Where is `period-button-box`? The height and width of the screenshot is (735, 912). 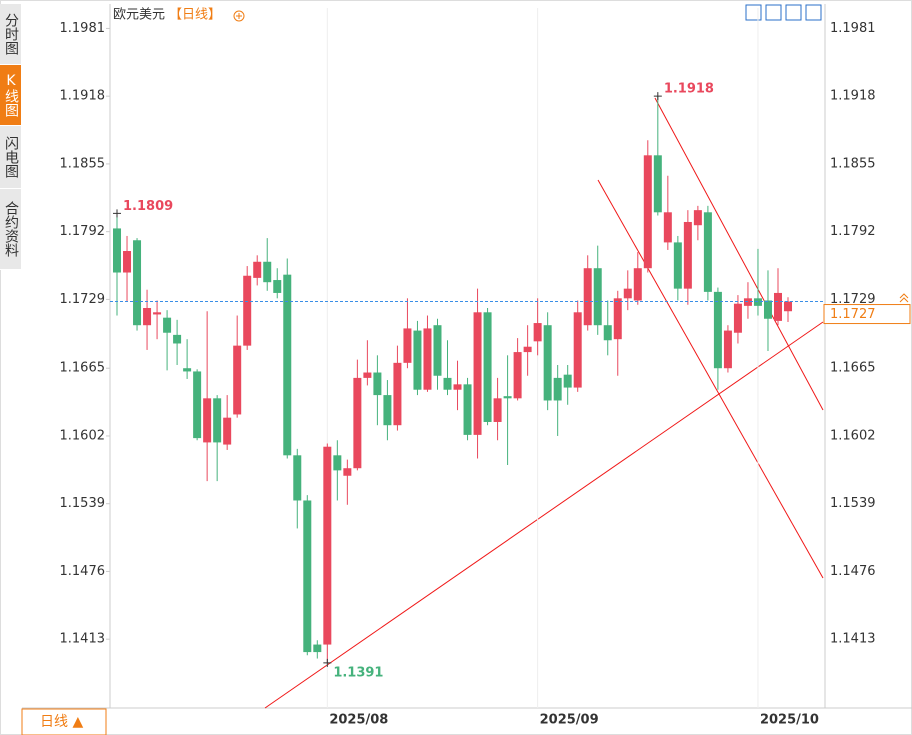 period-button-box is located at coordinates (64, 721).